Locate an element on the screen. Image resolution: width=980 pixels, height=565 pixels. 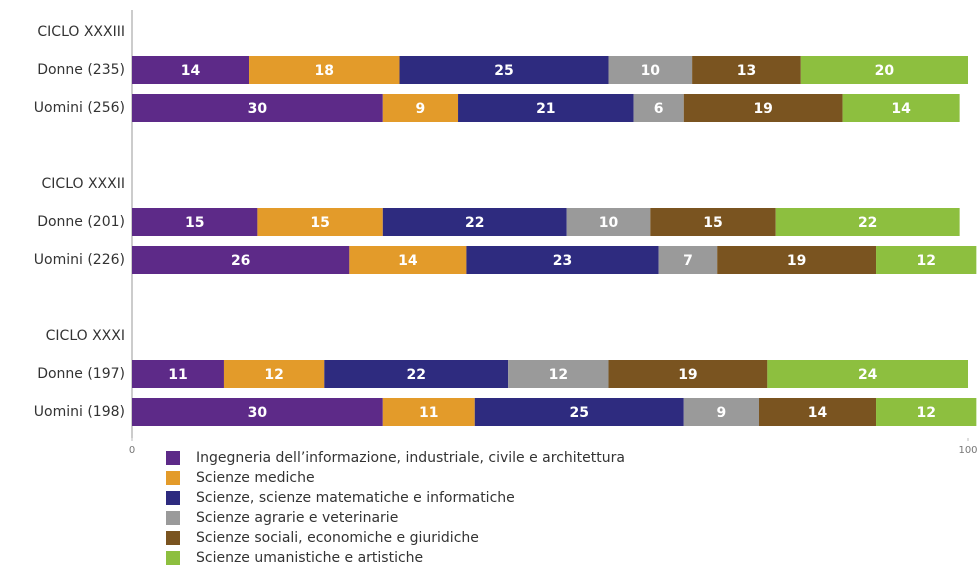
legend-label: Scienze mediche is located at coordinates (255, 478).